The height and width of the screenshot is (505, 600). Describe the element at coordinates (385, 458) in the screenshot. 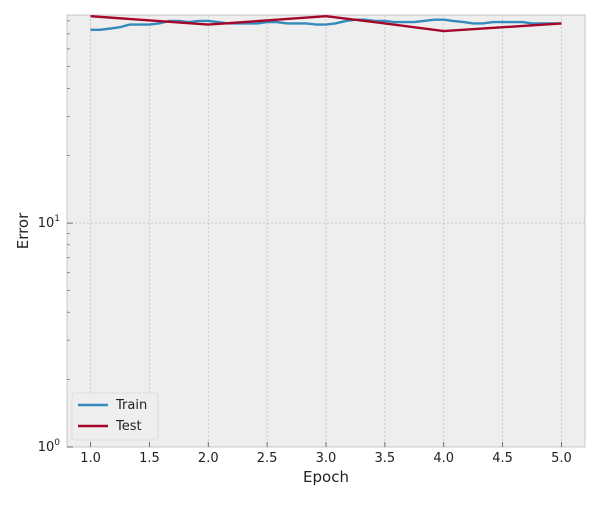

I see `x-tick-label: 3.5` at that location.